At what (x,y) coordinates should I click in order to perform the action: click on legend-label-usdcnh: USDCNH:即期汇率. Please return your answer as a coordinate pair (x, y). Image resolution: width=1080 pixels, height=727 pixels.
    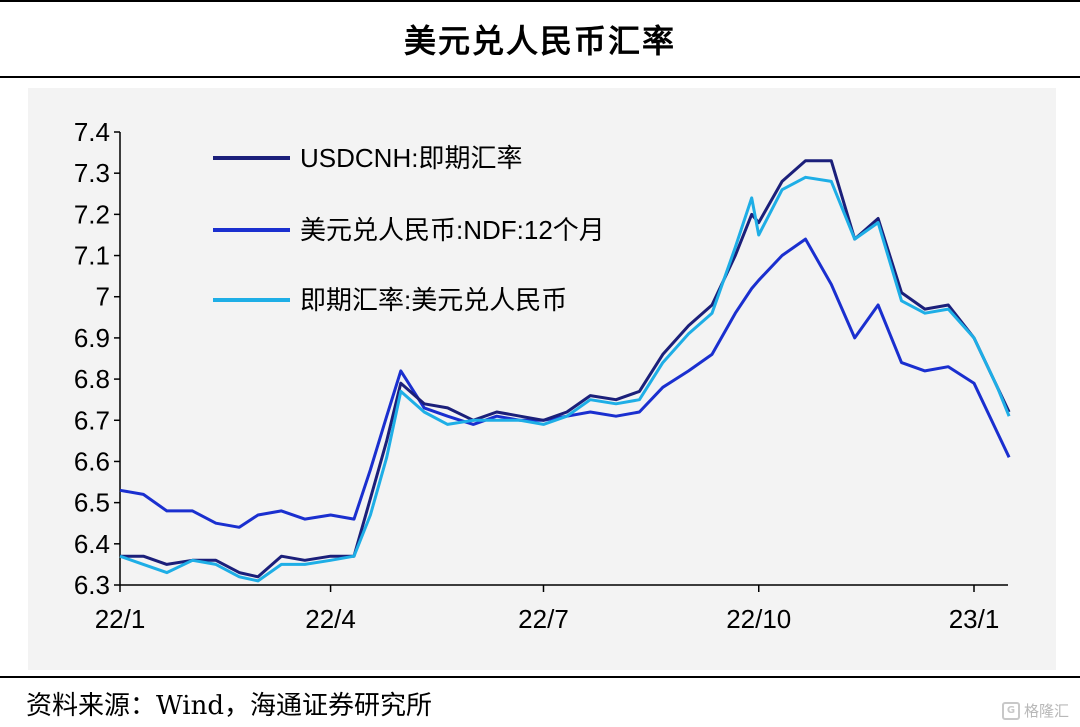
    Looking at the image, I should click on (411, 158).